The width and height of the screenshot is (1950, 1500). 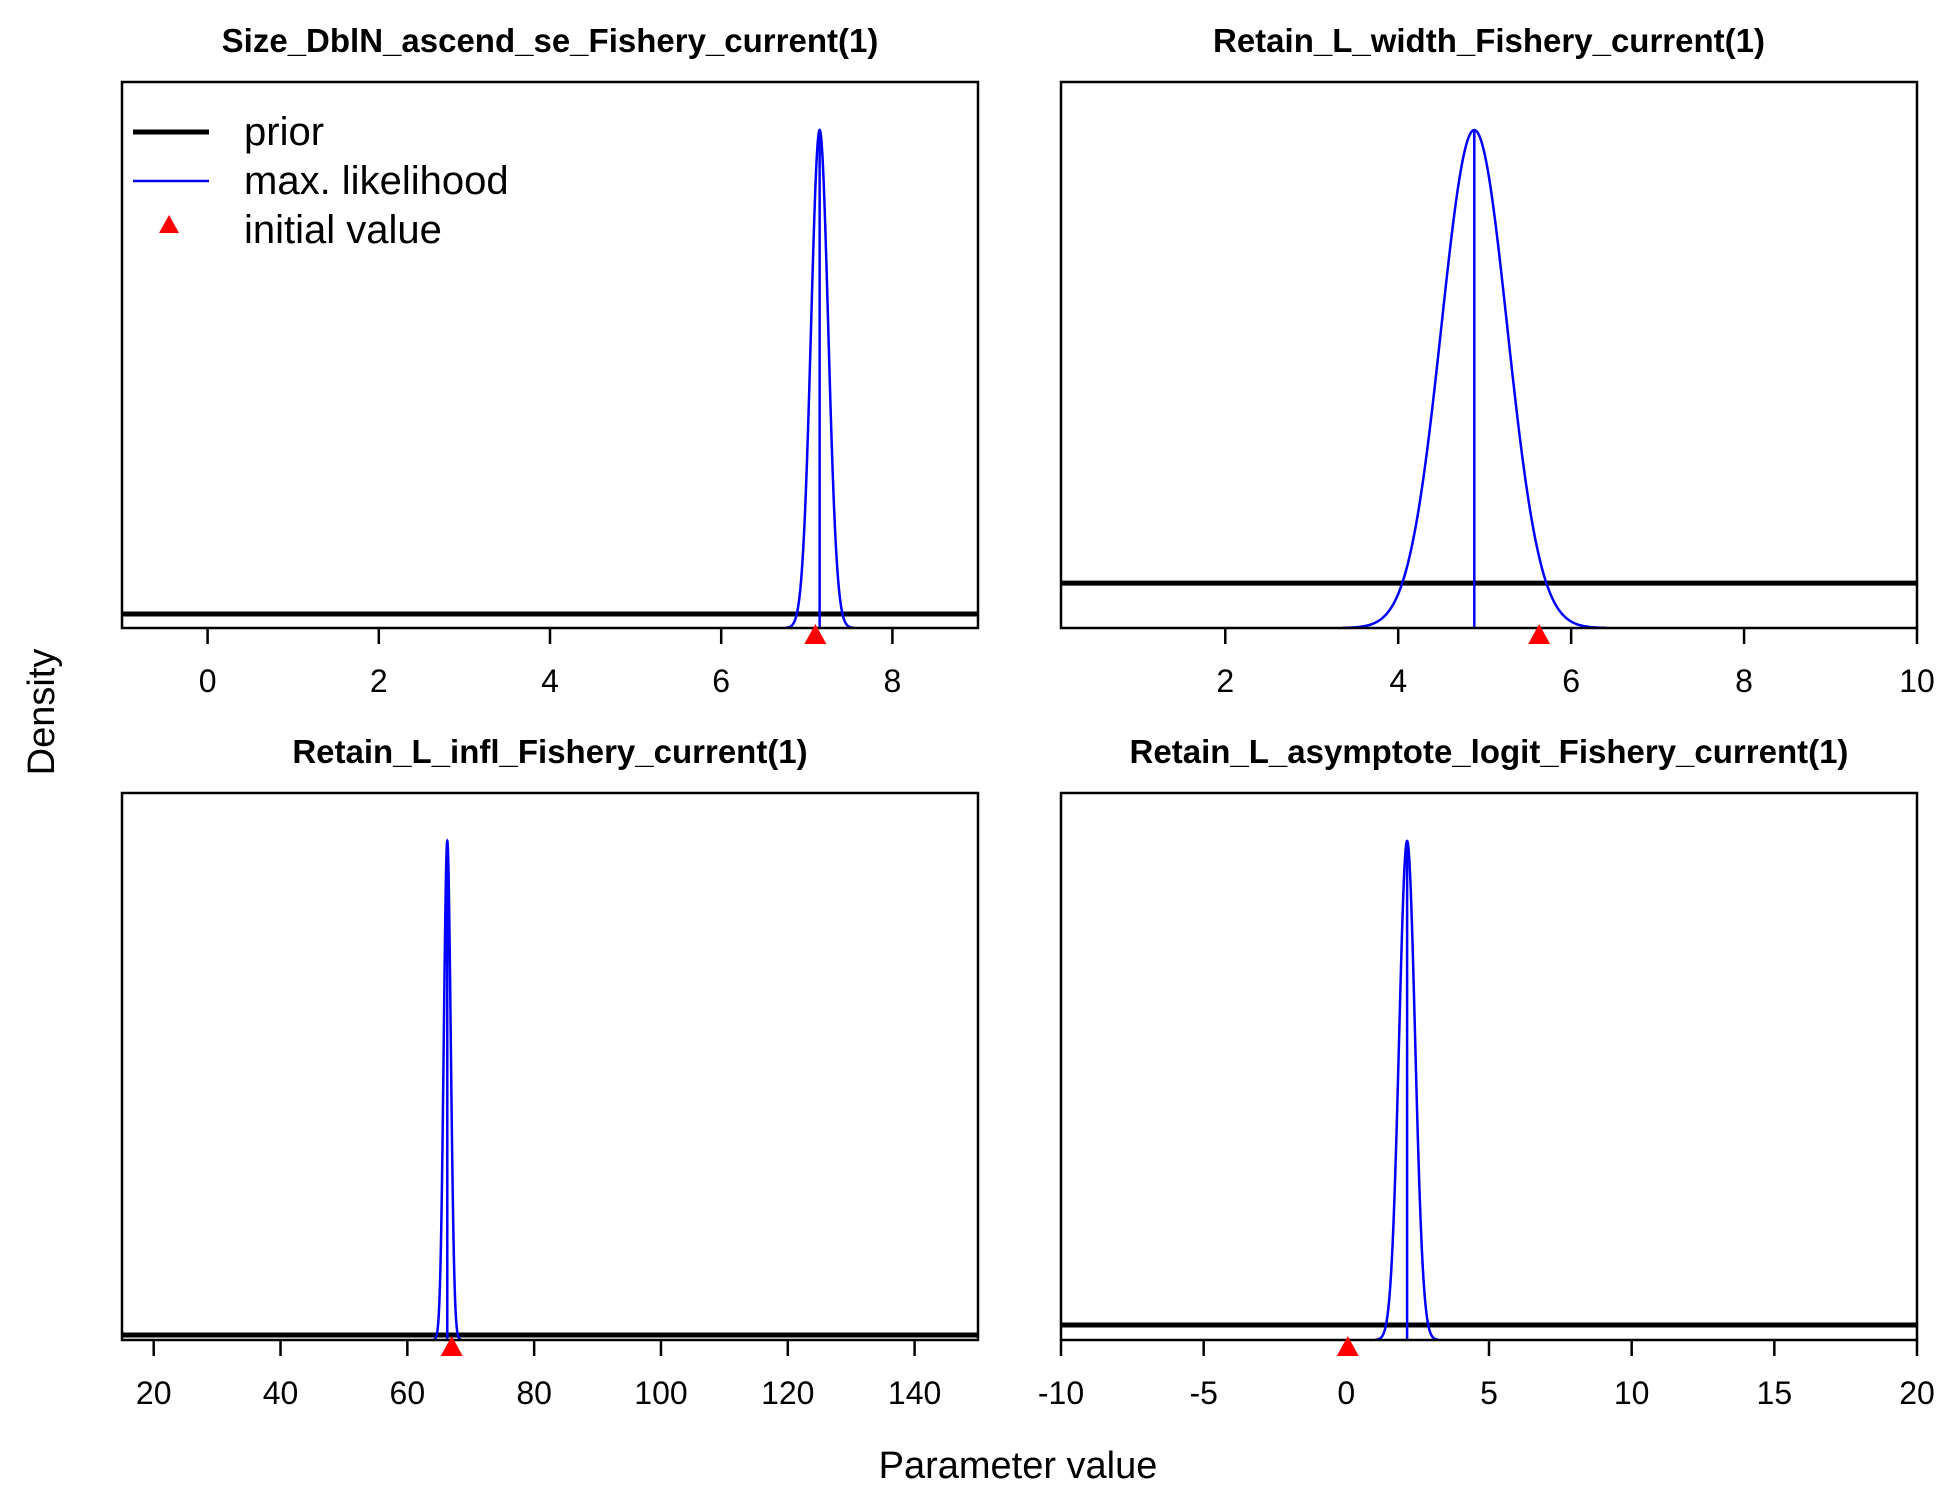 What do you see at coordinates (1018, 1466) in the screenshot?
I see `x-axis-label: Parameter value` at bounding box center [1018, 1466].